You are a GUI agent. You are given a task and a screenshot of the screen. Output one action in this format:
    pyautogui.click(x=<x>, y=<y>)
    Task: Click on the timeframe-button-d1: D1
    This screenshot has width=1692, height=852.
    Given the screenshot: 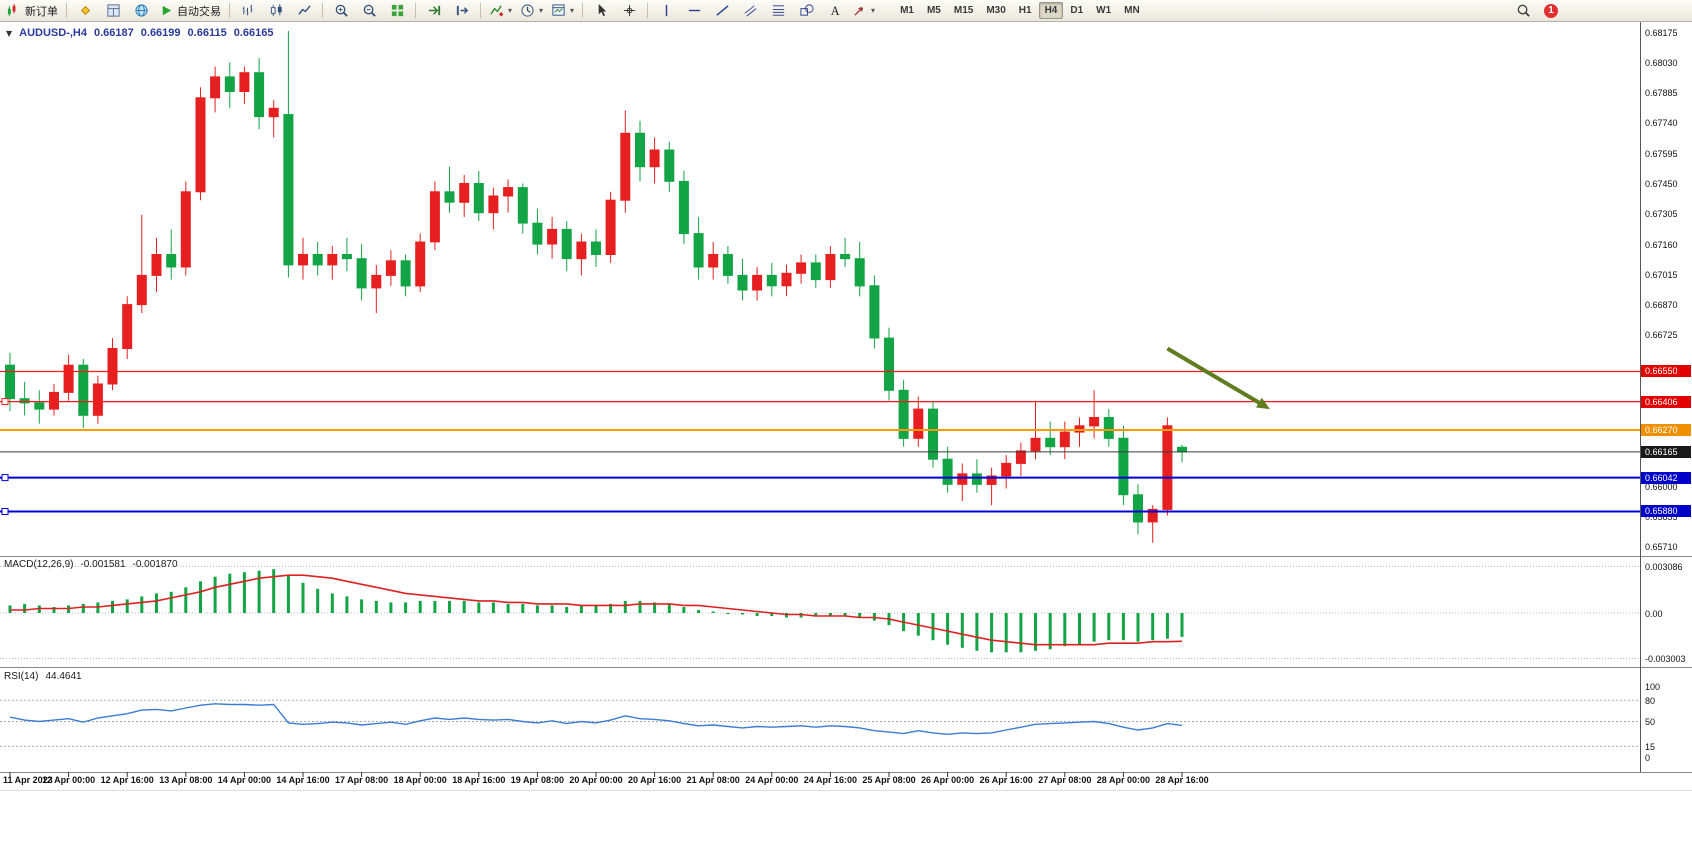 What is the action you would take?
    pyautogui.click(x=1077, y=10)
    